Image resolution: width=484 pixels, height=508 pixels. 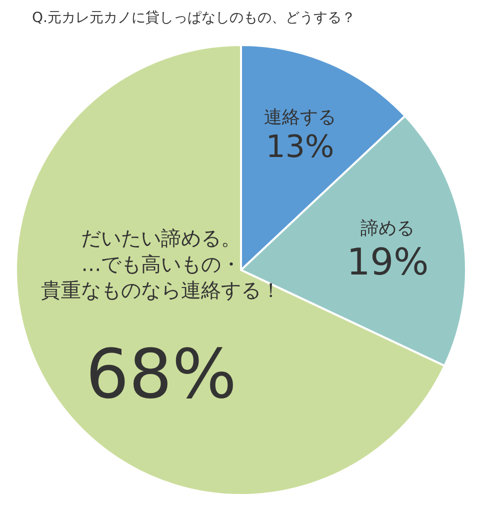 What do you see at coordinates (161, 264) in the screenshot?
I see `slice-label: だいたい諦める。…でも高いもの・貴重なものなら連絡する！` at bounding box center [161, 264].